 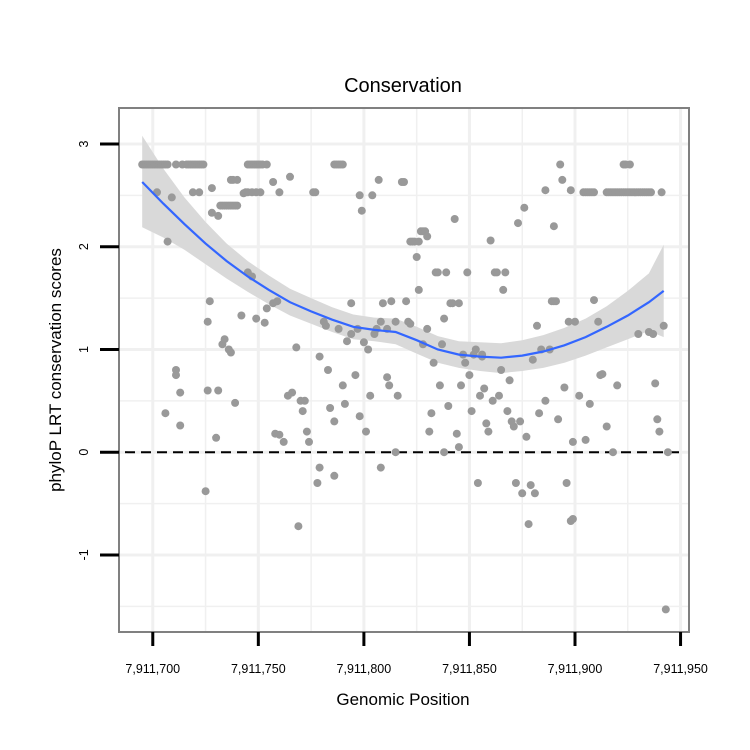 I want to click on y-tick-label: 2, so click(x=84, y=246).